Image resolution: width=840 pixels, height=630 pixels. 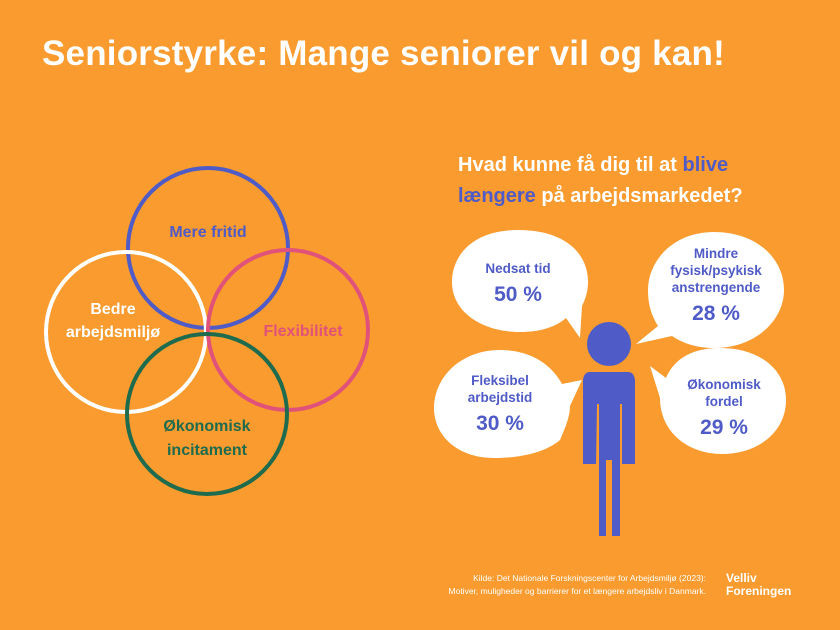 I want to click on bubble-less-strain: Mindre fysisk/psykisk anstrengende 28 %, so click(x=716, y=285).